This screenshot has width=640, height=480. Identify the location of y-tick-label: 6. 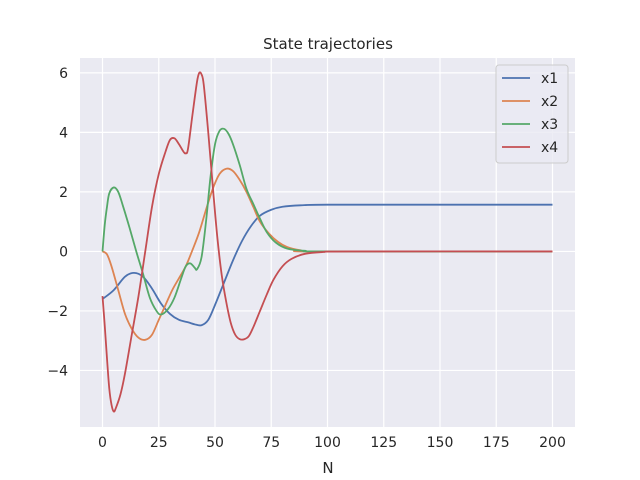
(63, 74).